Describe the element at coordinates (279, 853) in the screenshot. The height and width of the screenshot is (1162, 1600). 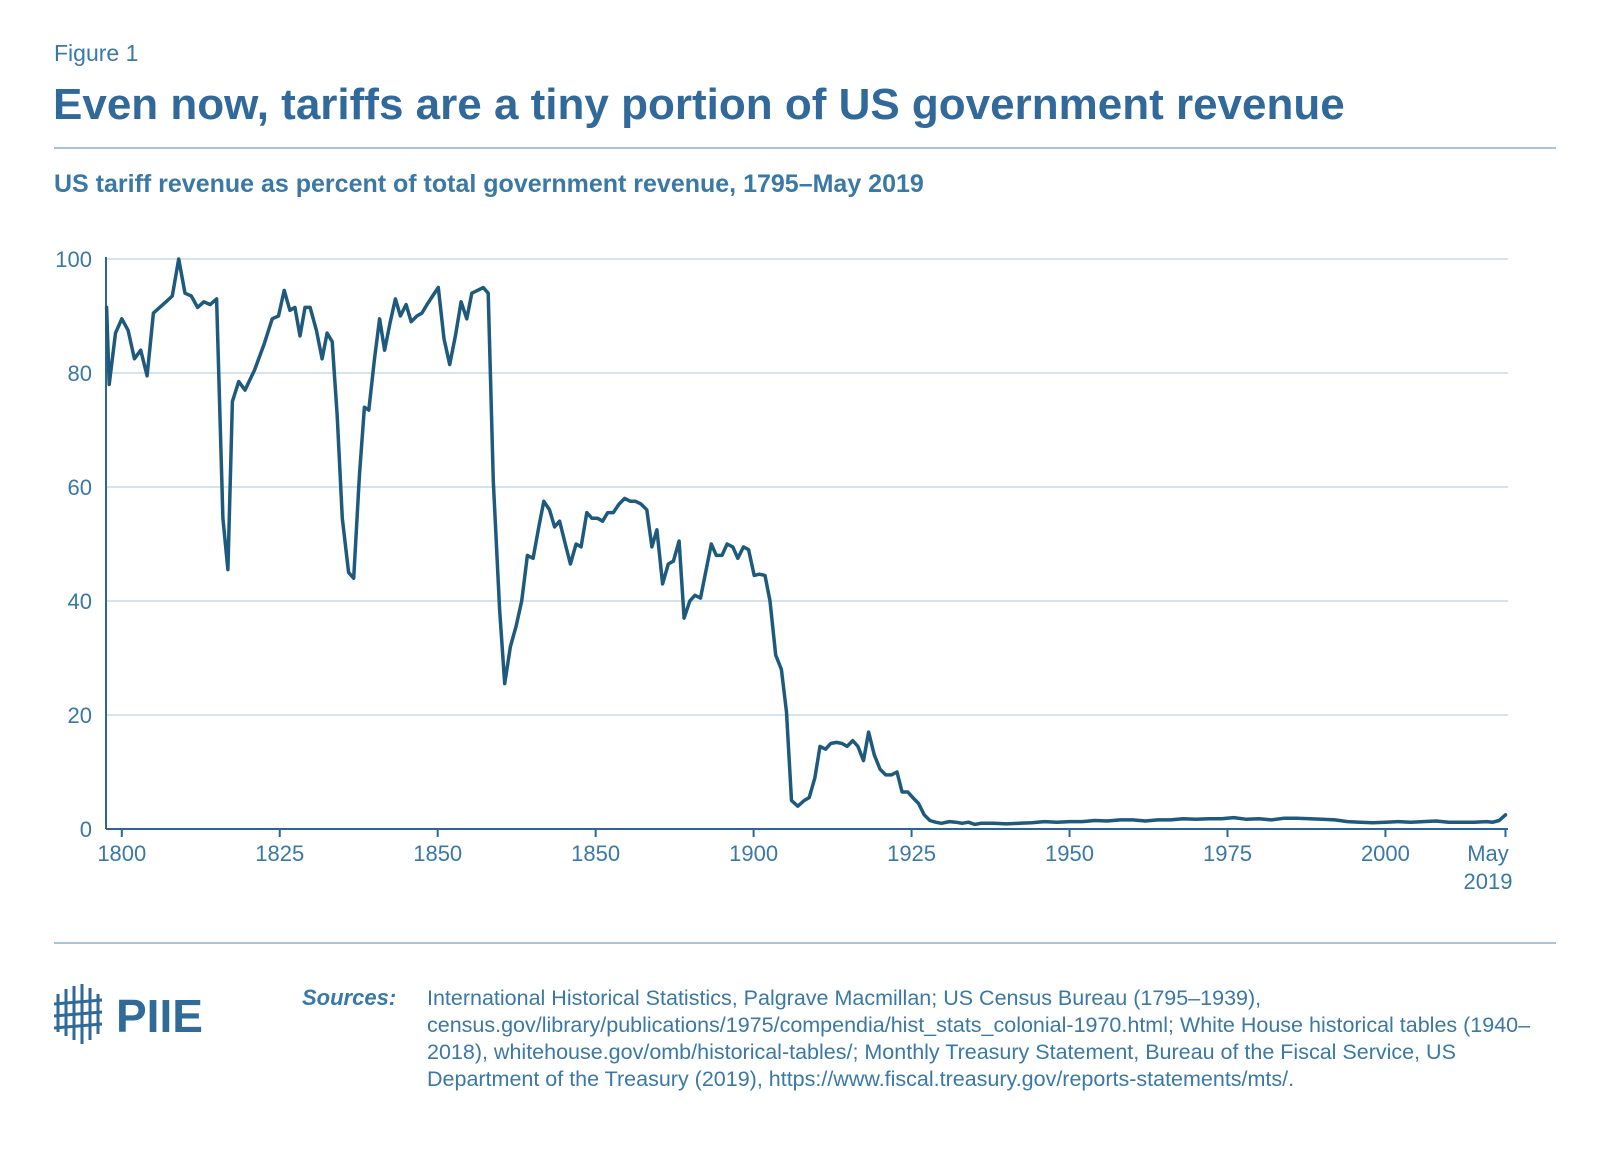
I see `x-tick-label: 1825` at that location.